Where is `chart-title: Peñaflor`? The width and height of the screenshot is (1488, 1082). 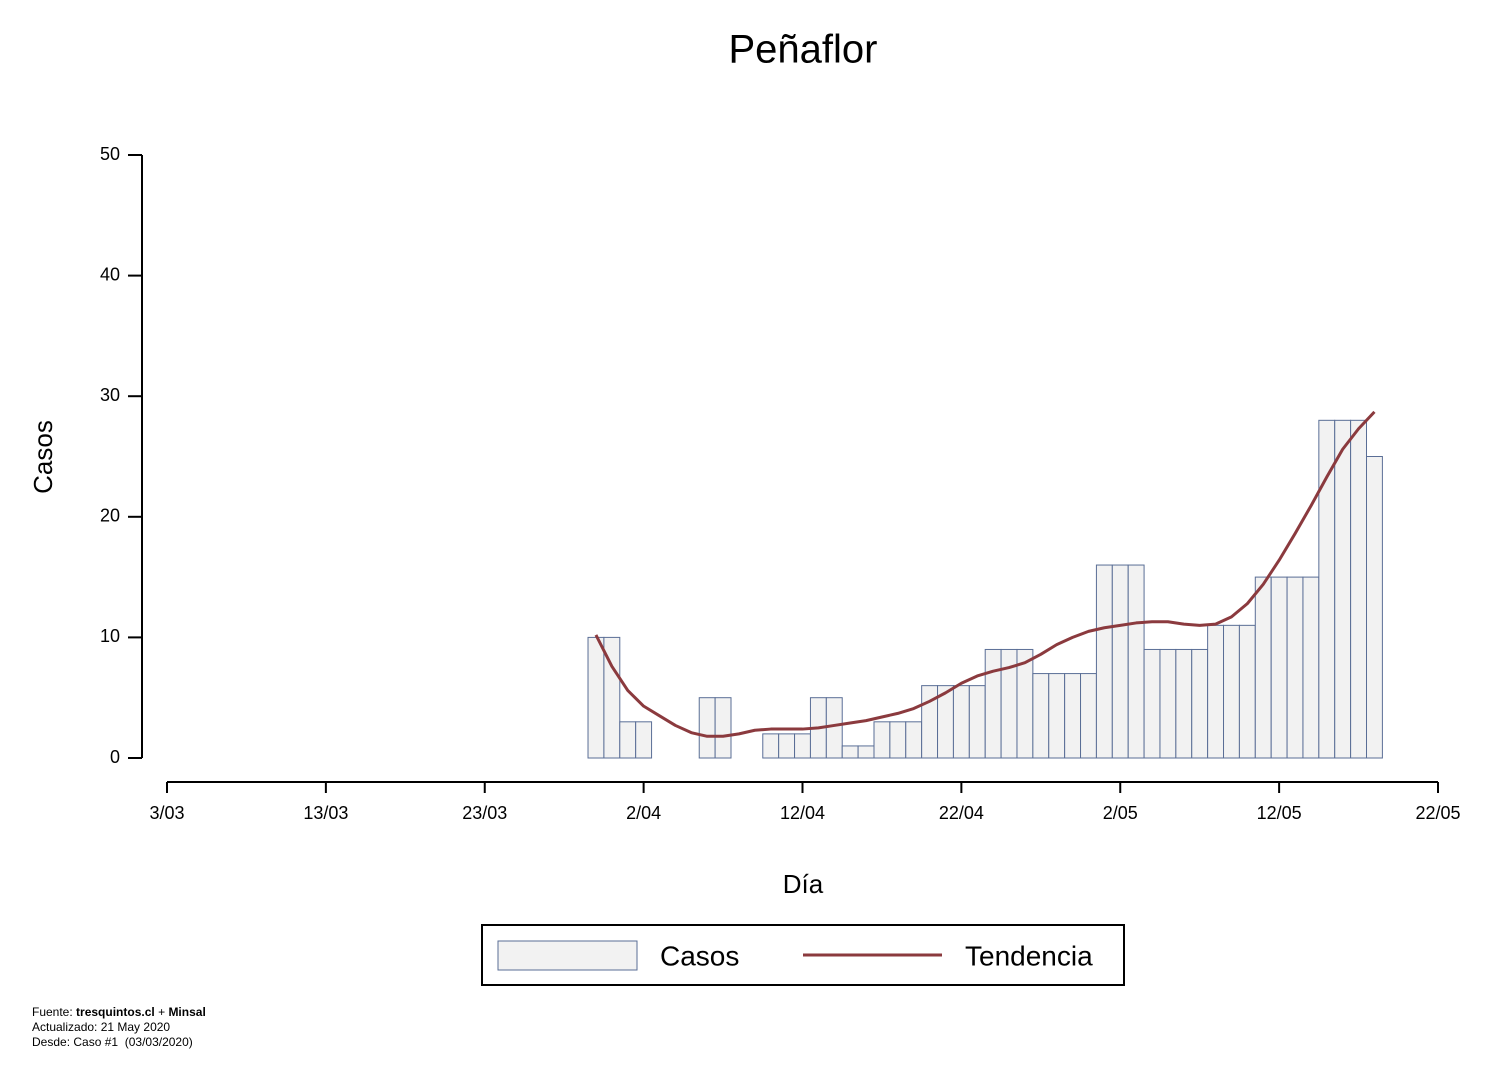 chart-title: Peñaflor is located at coordinates (803, 50).